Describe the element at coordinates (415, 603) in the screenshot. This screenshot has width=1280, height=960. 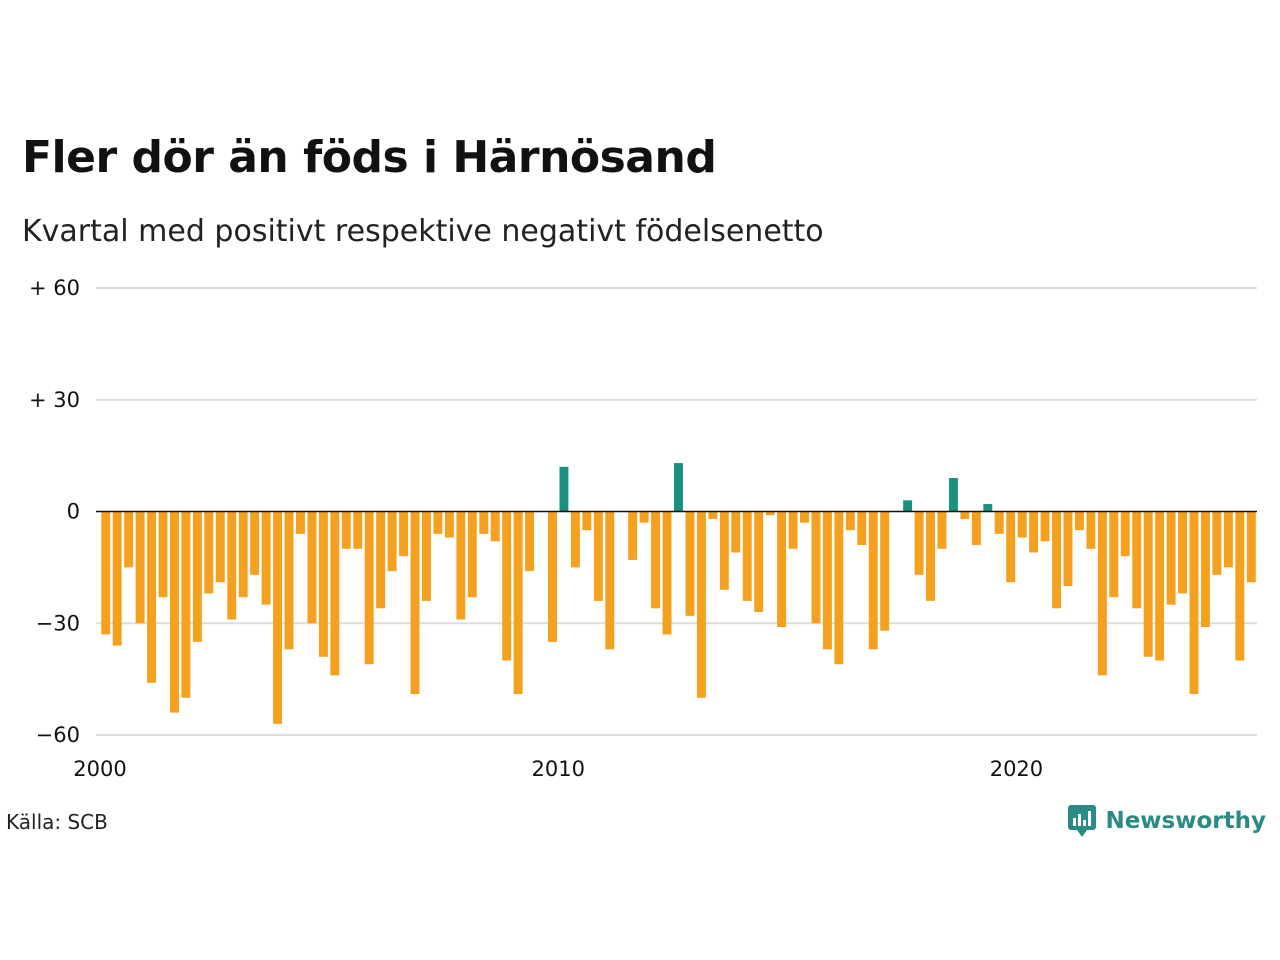
I see `bar: 2006 K4: -49` at that location.